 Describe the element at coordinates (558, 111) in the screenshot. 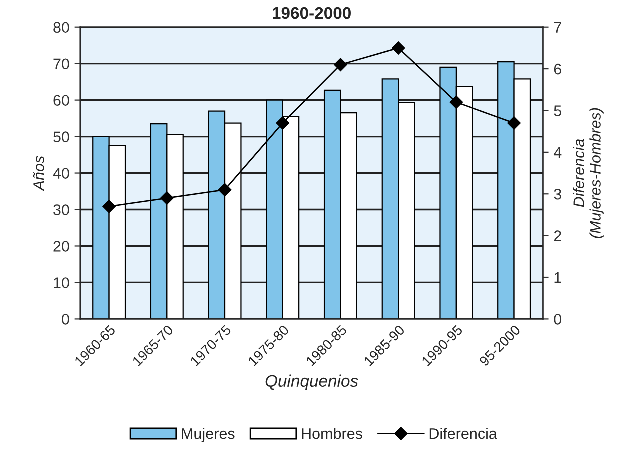

I see `y2-tick-label: 5` at that location.